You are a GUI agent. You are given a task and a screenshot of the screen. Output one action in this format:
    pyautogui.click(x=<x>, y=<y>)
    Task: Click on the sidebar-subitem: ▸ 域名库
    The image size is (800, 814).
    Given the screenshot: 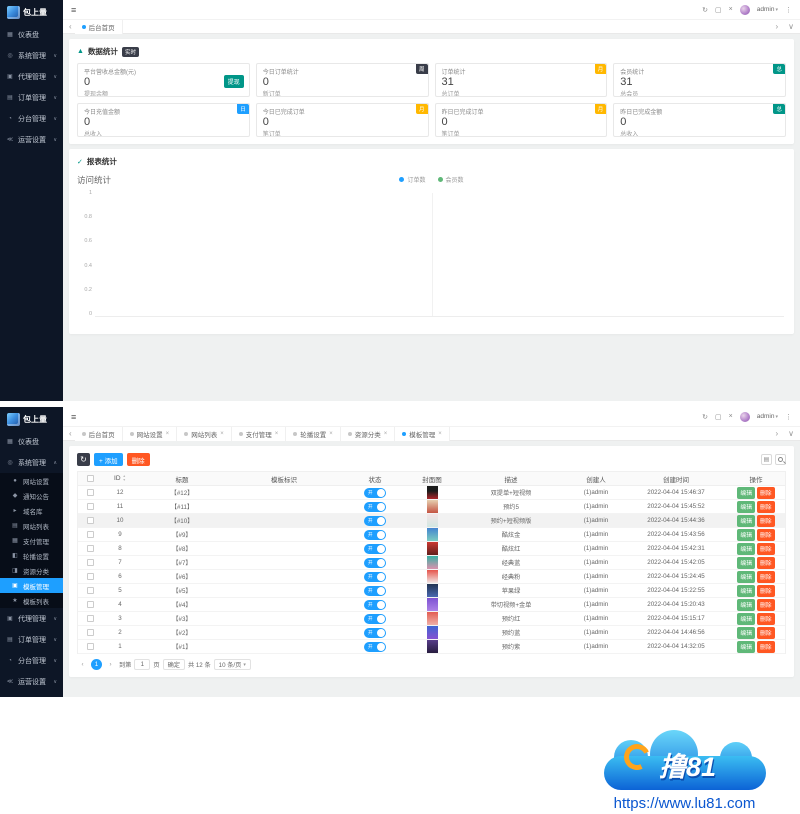 What is the action you would take?
    pyautogui.click(x=31, y=510)
    